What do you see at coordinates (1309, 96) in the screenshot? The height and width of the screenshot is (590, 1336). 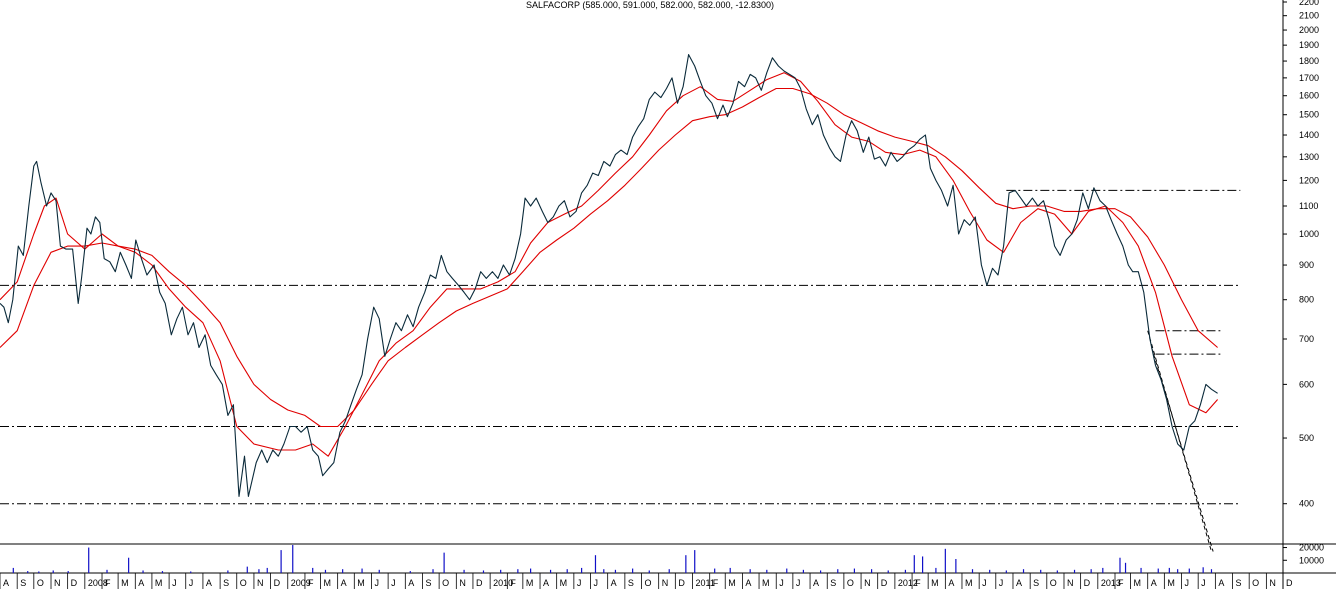 I see `price-tick-label: 1600` at bounding box center [1309, 96].